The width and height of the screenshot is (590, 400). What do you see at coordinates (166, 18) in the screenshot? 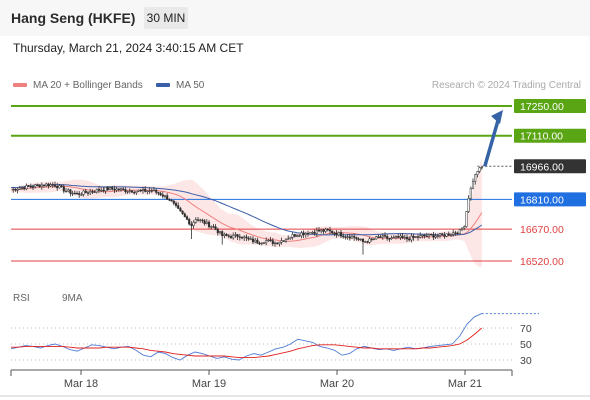
I see `timeframe-button: 30 MIN` at bounding box center [166, 18].